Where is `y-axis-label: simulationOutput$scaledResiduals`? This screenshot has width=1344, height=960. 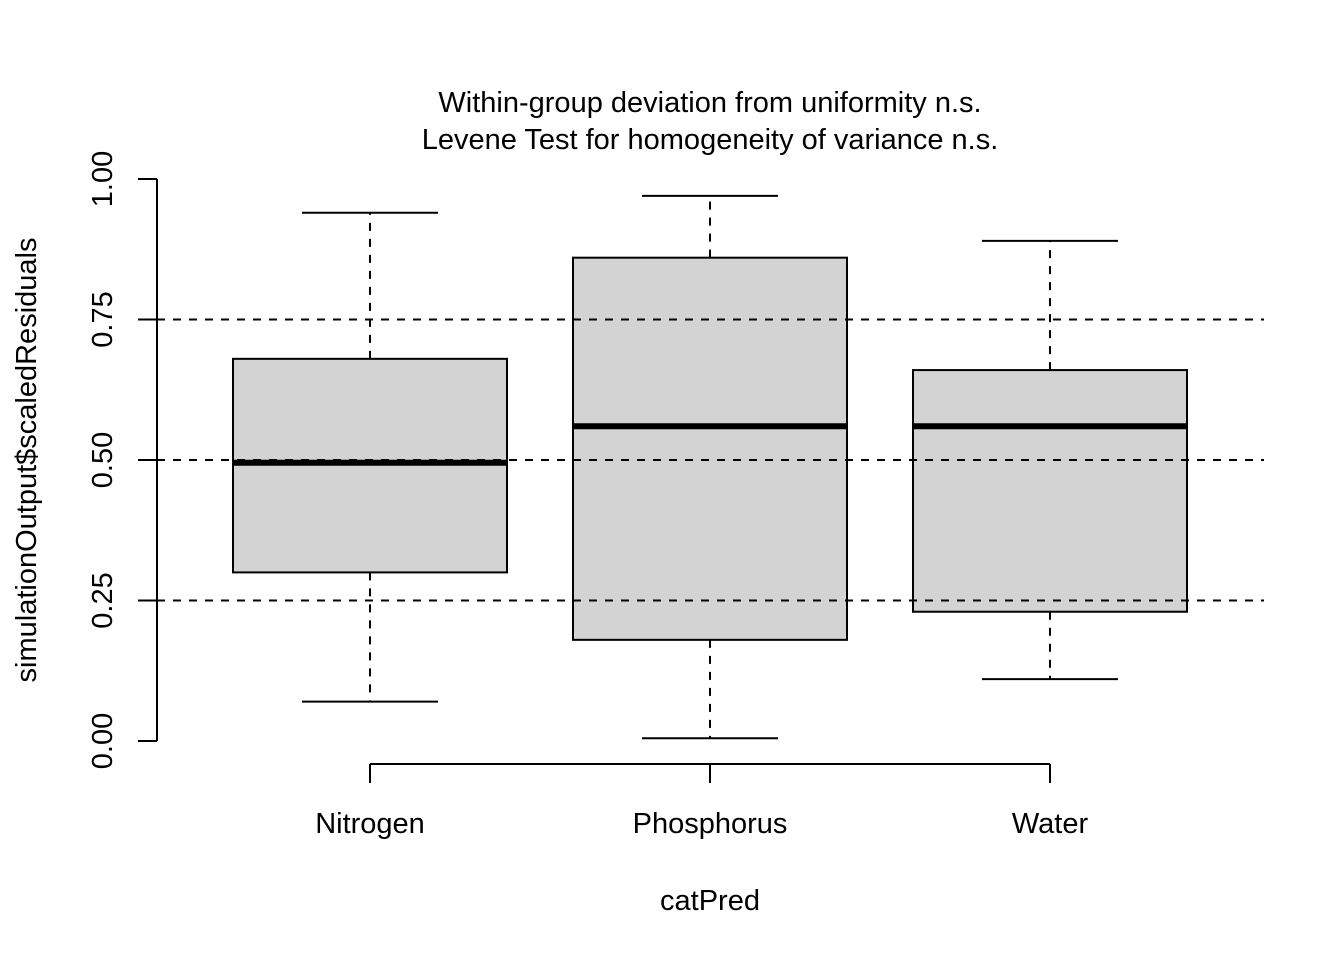
y-axis-label: simulationOutput$scaledResiduals is located at coordinates (27, 460).